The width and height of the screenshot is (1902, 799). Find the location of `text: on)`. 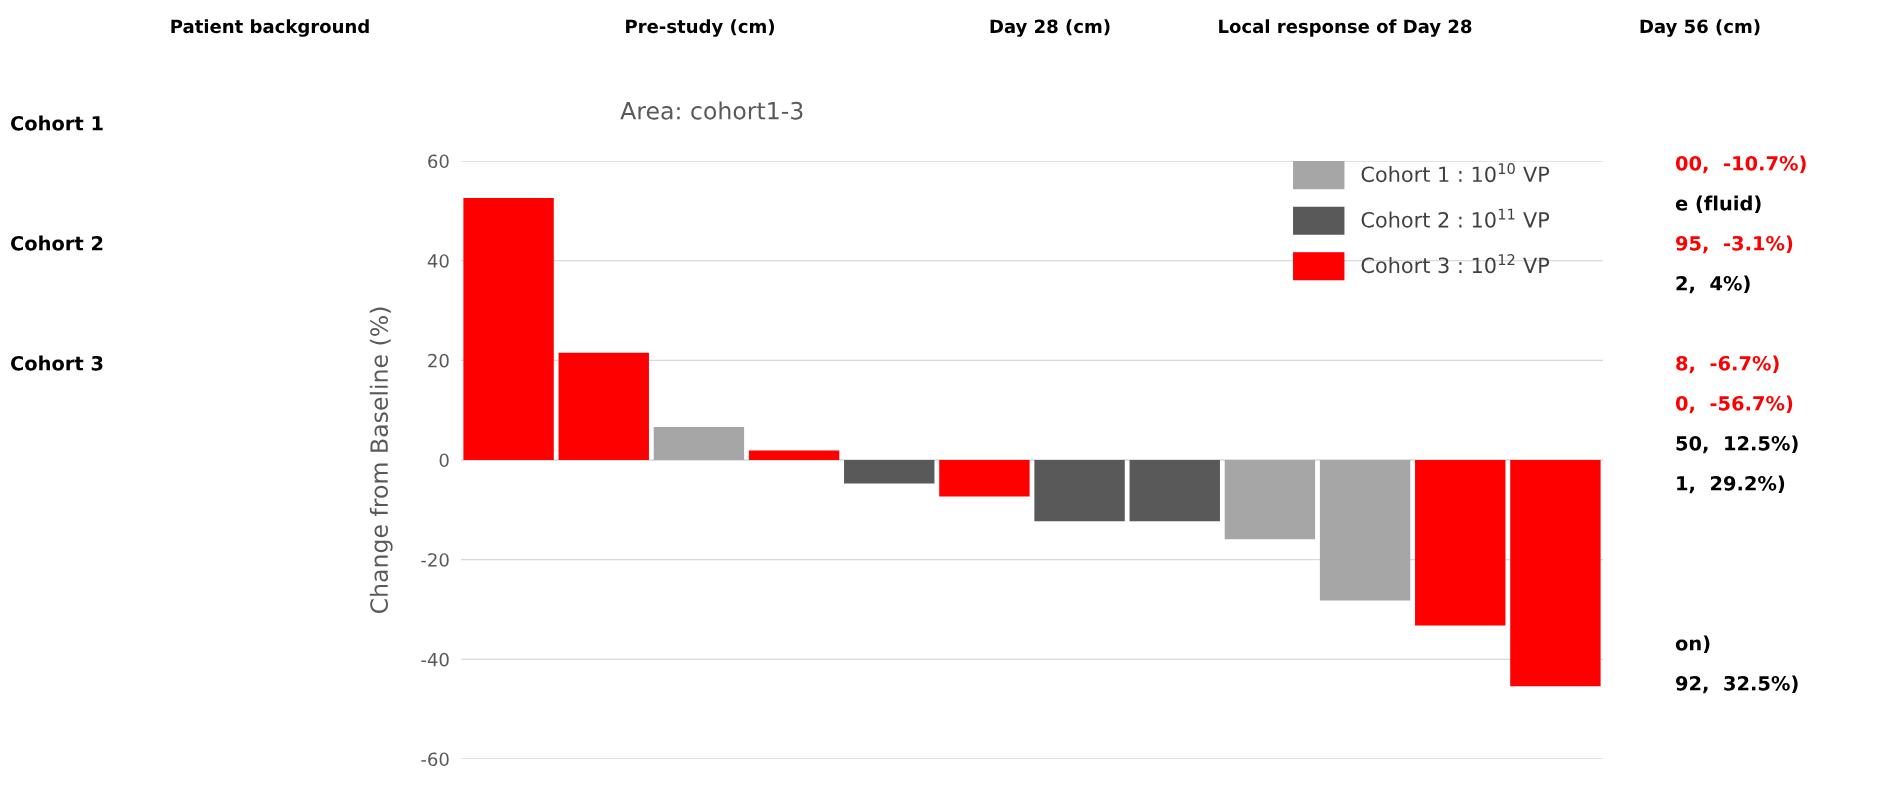

text: on) is located at coordinates (1692, 644).